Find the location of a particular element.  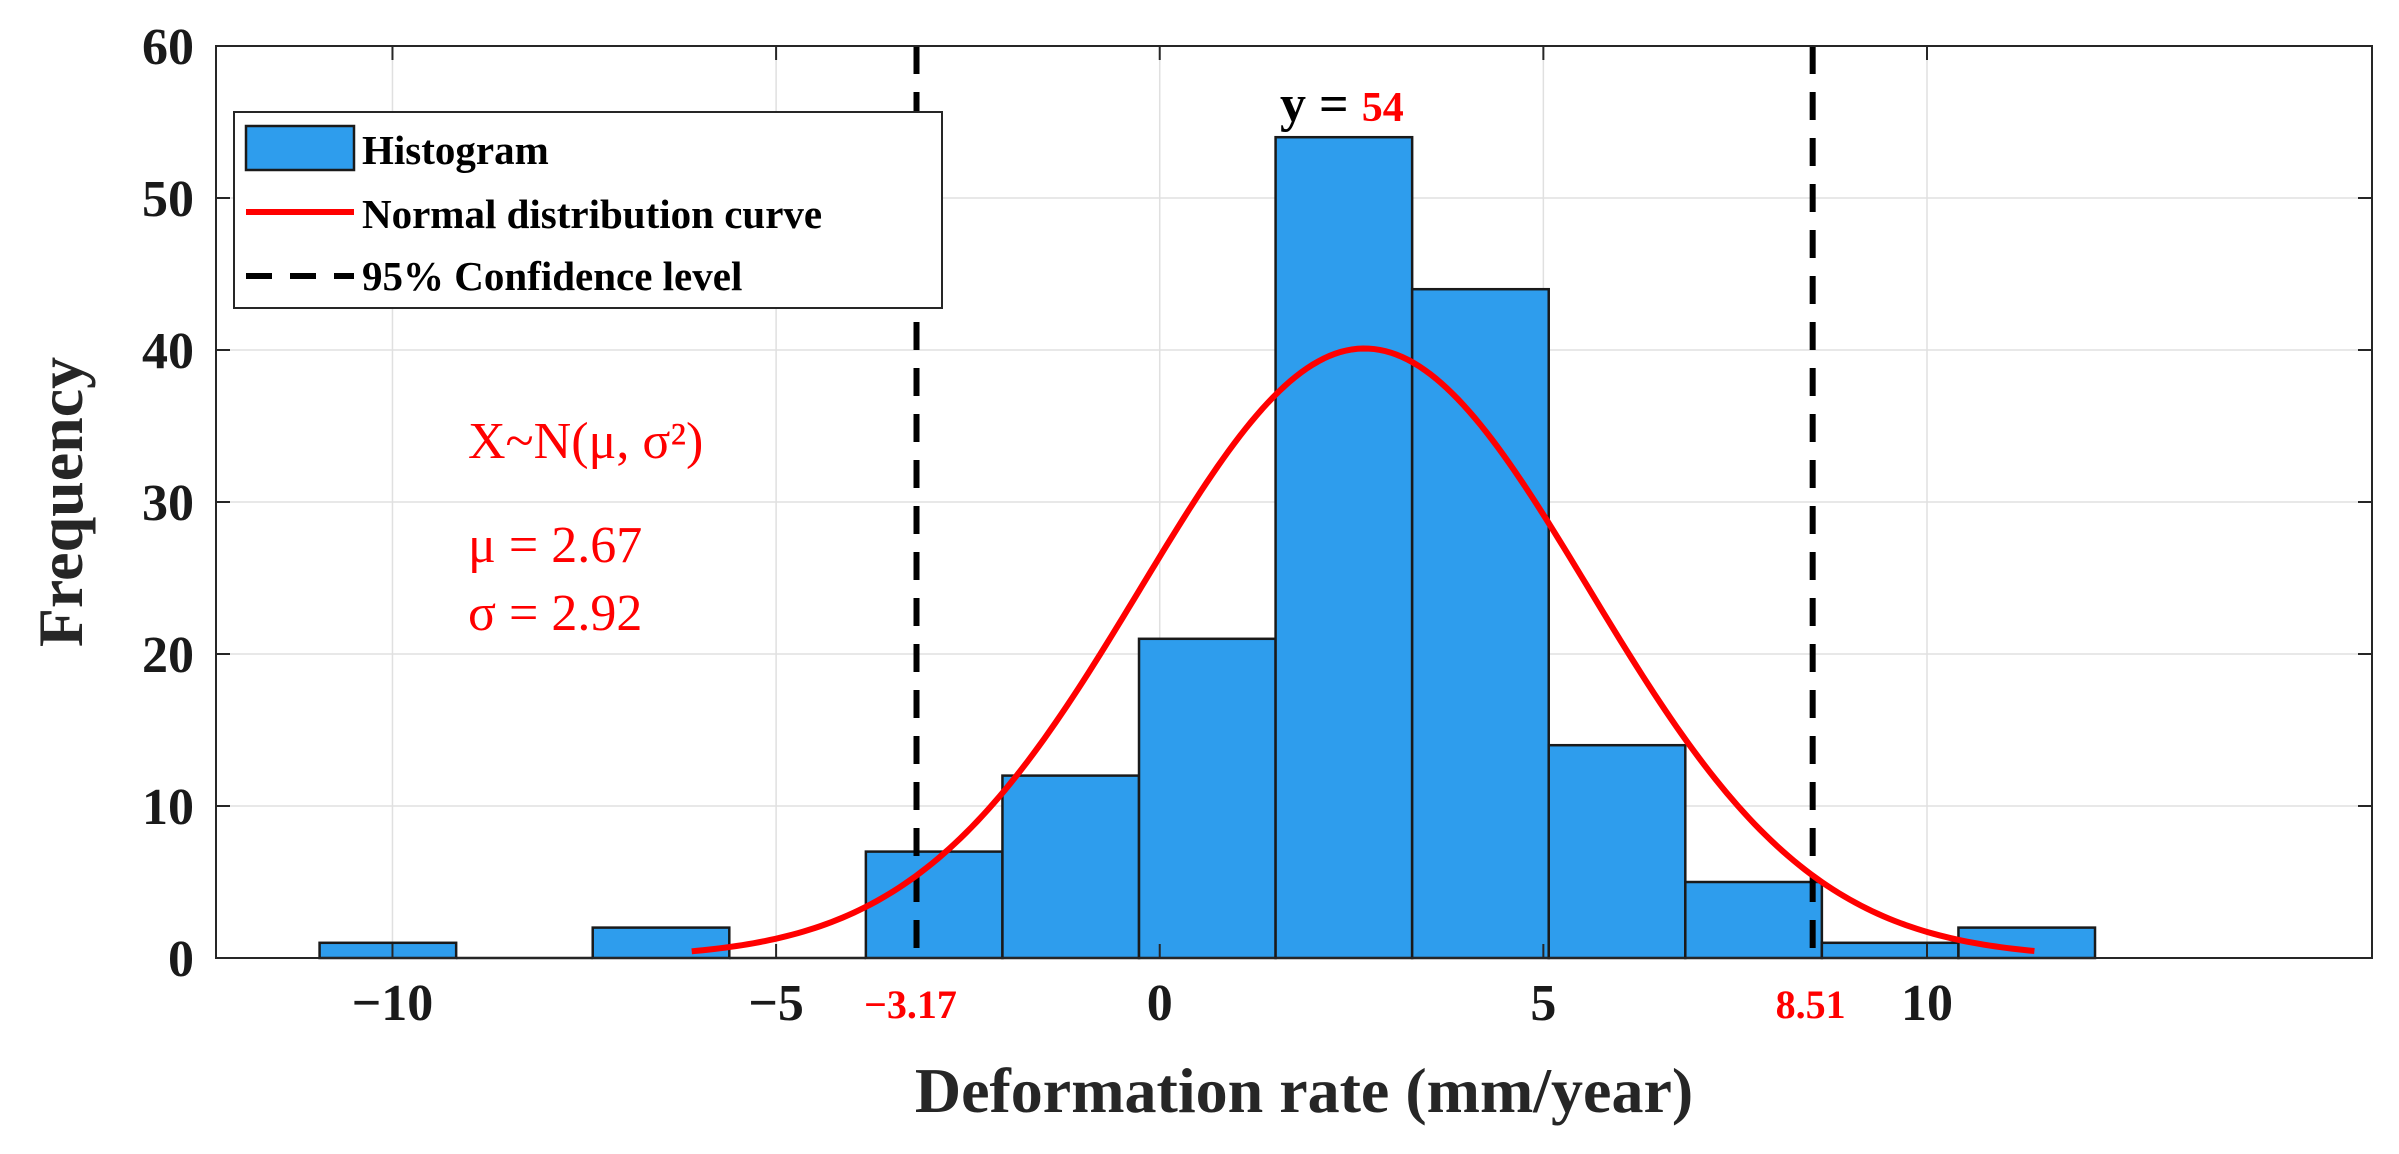

y-tick-label: 50 is located at coordinates (168, 199).